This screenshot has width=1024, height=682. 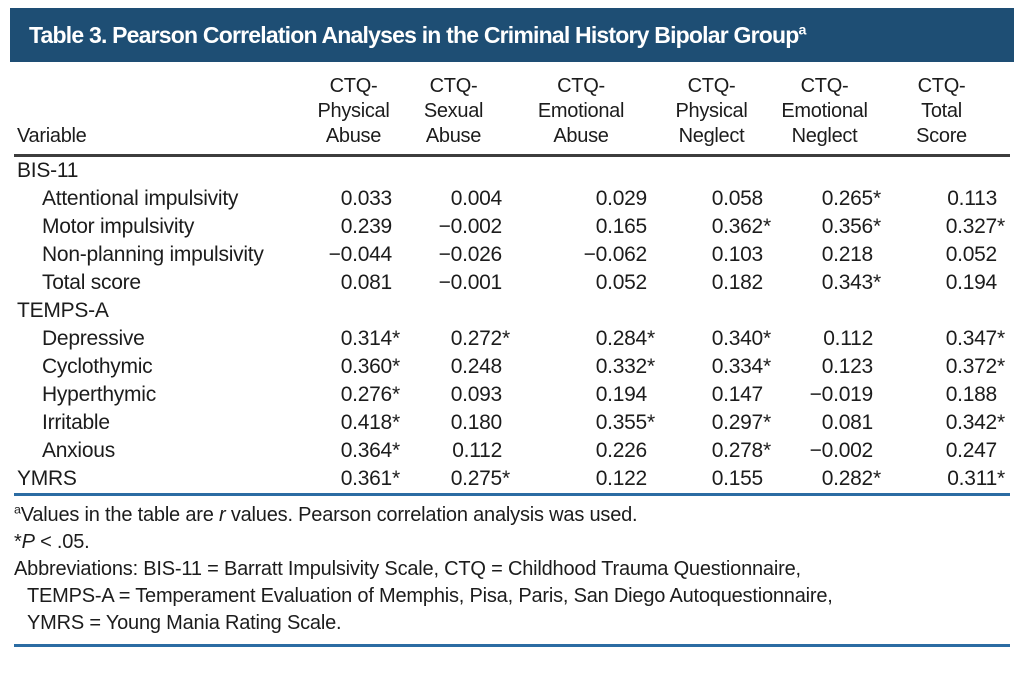 I want to click on correlation-value: 0.282, so click(x=847, y=478).